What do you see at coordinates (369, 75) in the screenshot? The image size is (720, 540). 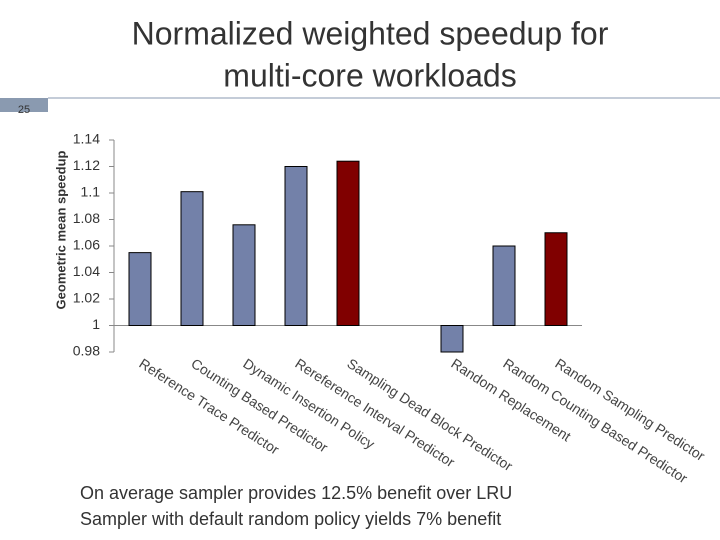 I see `title-line: multi-core workloads` at bounding box center [369, 75].